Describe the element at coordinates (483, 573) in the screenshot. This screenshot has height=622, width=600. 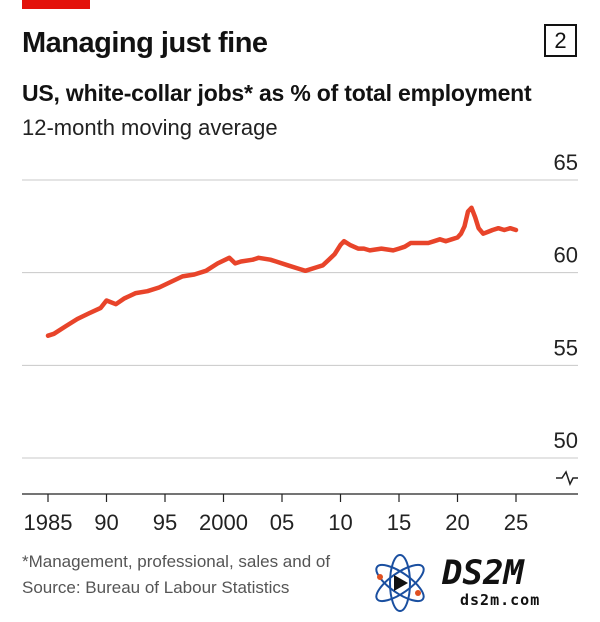
I see `watermark-logo-text: DS2M` at that location.